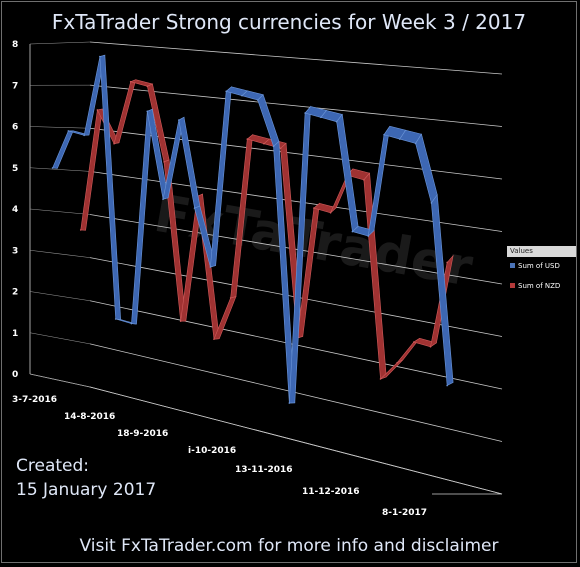 This screenshot has height=567, width=580. I want to click on legend-swatch-nzd, so click(512, 285).